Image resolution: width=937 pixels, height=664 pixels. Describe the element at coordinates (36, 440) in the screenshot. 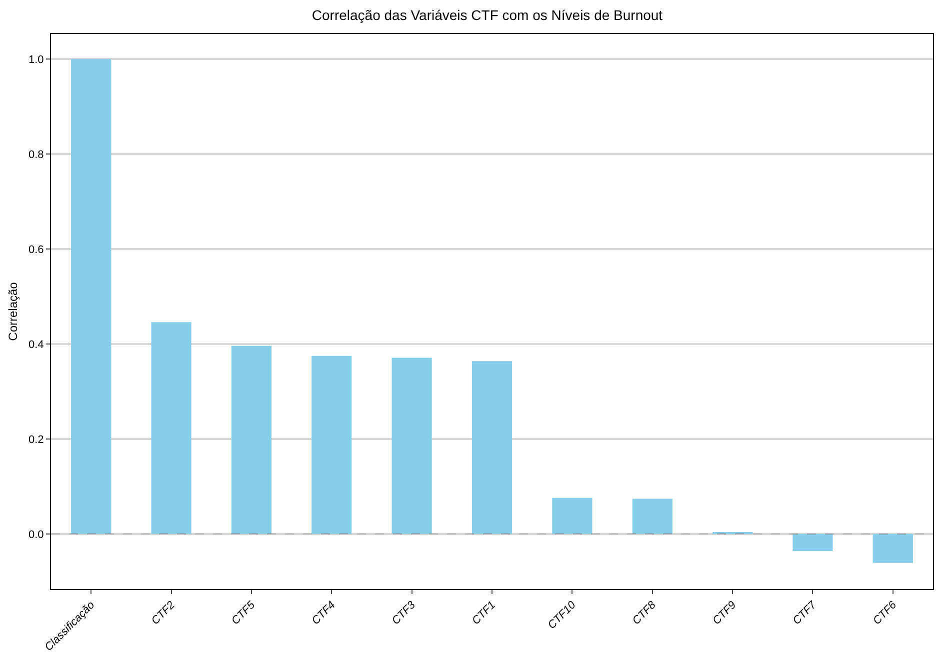

I see `y-tick-label: 0.2` at that location.